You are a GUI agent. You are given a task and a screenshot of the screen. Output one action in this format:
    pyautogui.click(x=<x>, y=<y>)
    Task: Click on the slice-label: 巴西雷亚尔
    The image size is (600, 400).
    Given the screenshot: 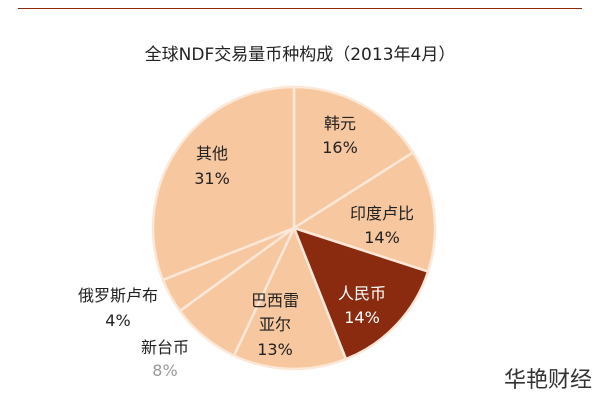 What is the action you would take?
    pyautogui.click(x=274, y=312)
    